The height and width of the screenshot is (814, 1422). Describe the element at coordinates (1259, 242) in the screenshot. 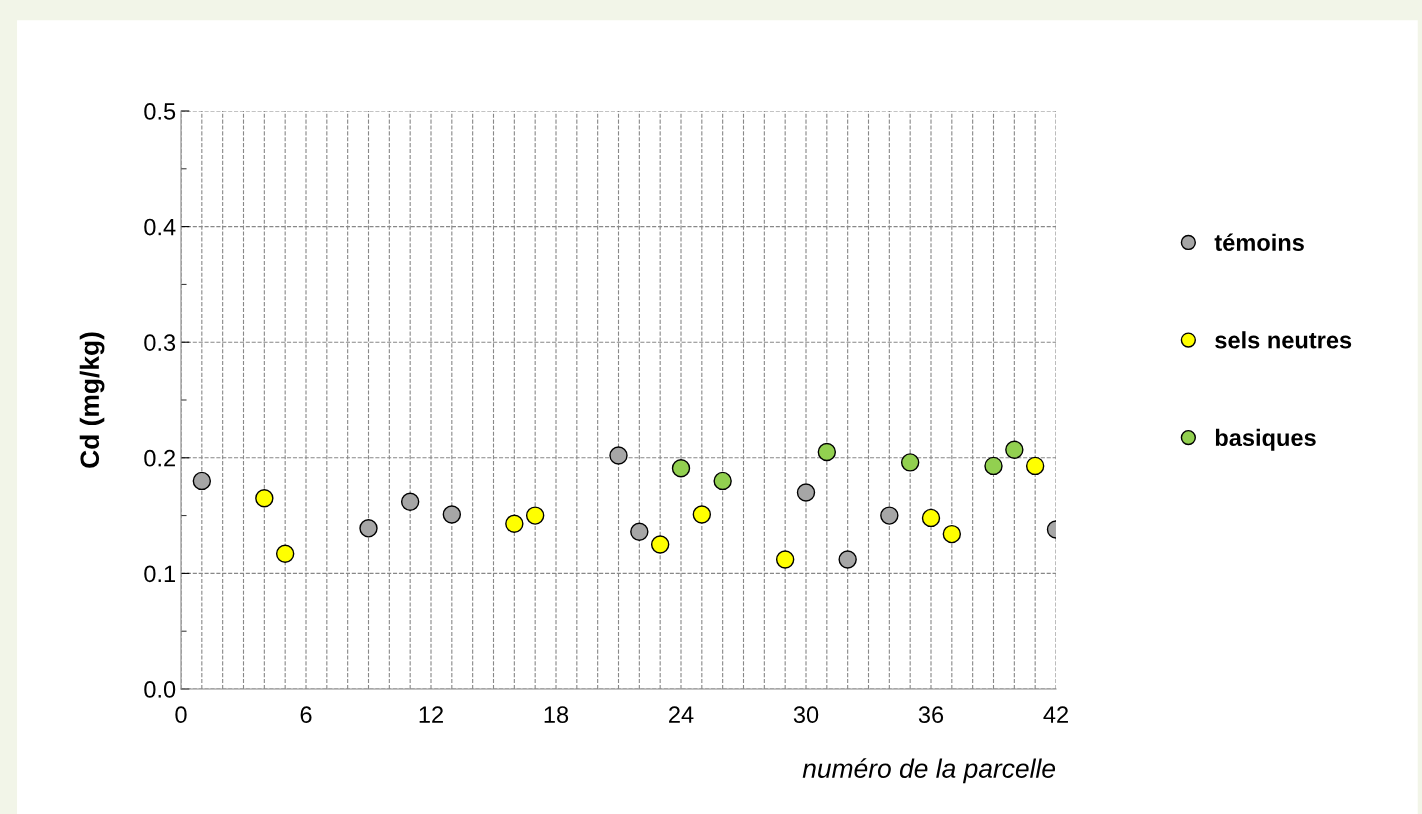

I see `legend-label: témoins` at that location.